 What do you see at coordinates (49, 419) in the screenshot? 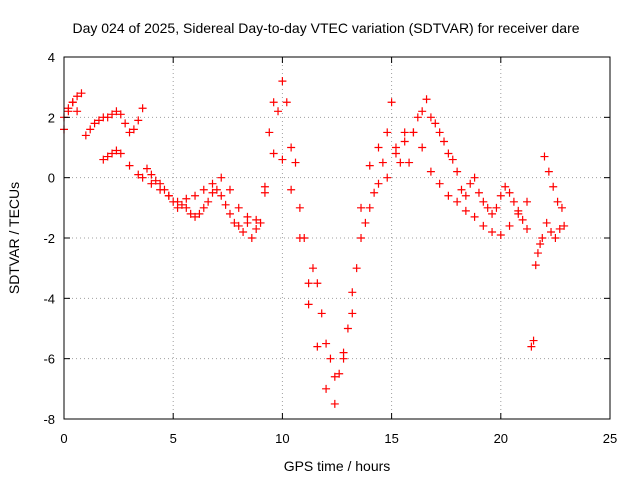
I see `y-tick-label: -8` at bounding box center [49, 419].